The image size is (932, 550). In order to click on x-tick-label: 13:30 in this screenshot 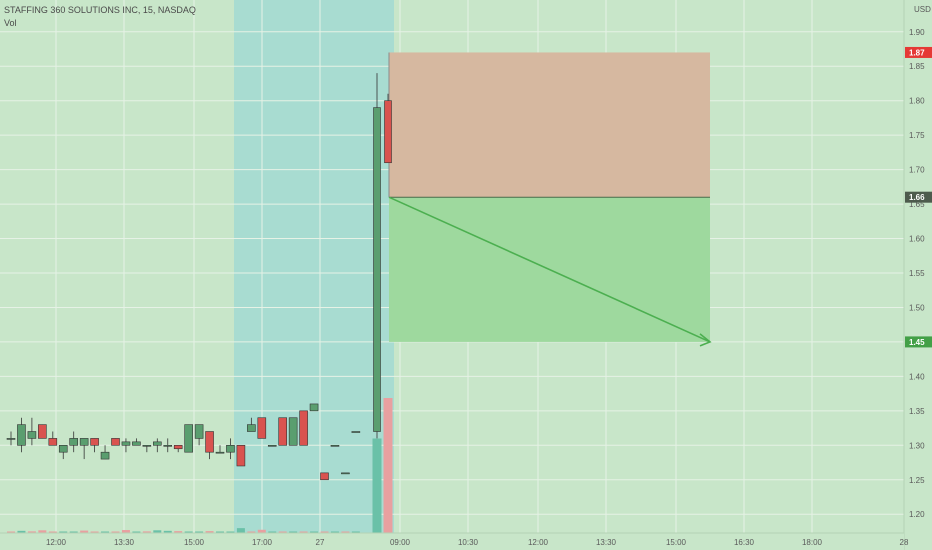, I will do `click(606, 542)`.